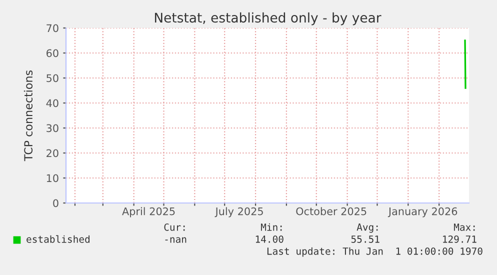 This screenshot has width=497, height=275. Describe the element at coordinates (52, 53) in the screenshot. I see `y-tick-label: 60` at that location.